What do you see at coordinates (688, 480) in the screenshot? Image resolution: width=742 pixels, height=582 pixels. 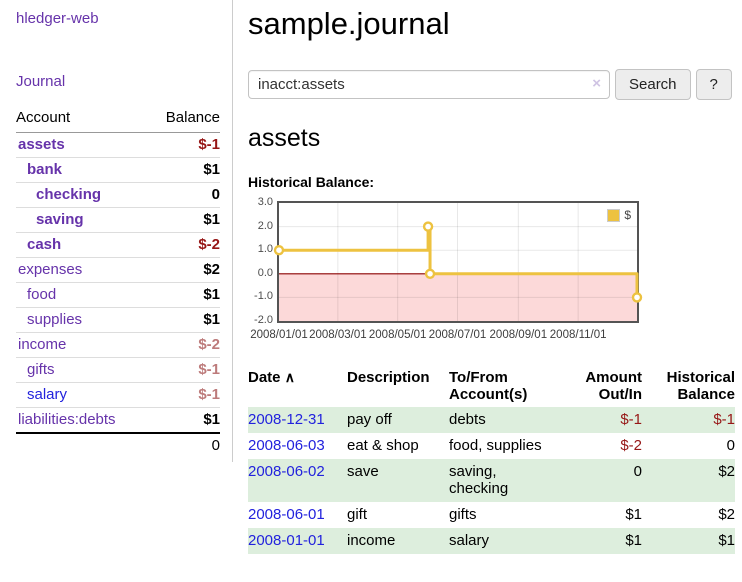 I see `transaction-balance: $2` at bounding box center [688, 480].